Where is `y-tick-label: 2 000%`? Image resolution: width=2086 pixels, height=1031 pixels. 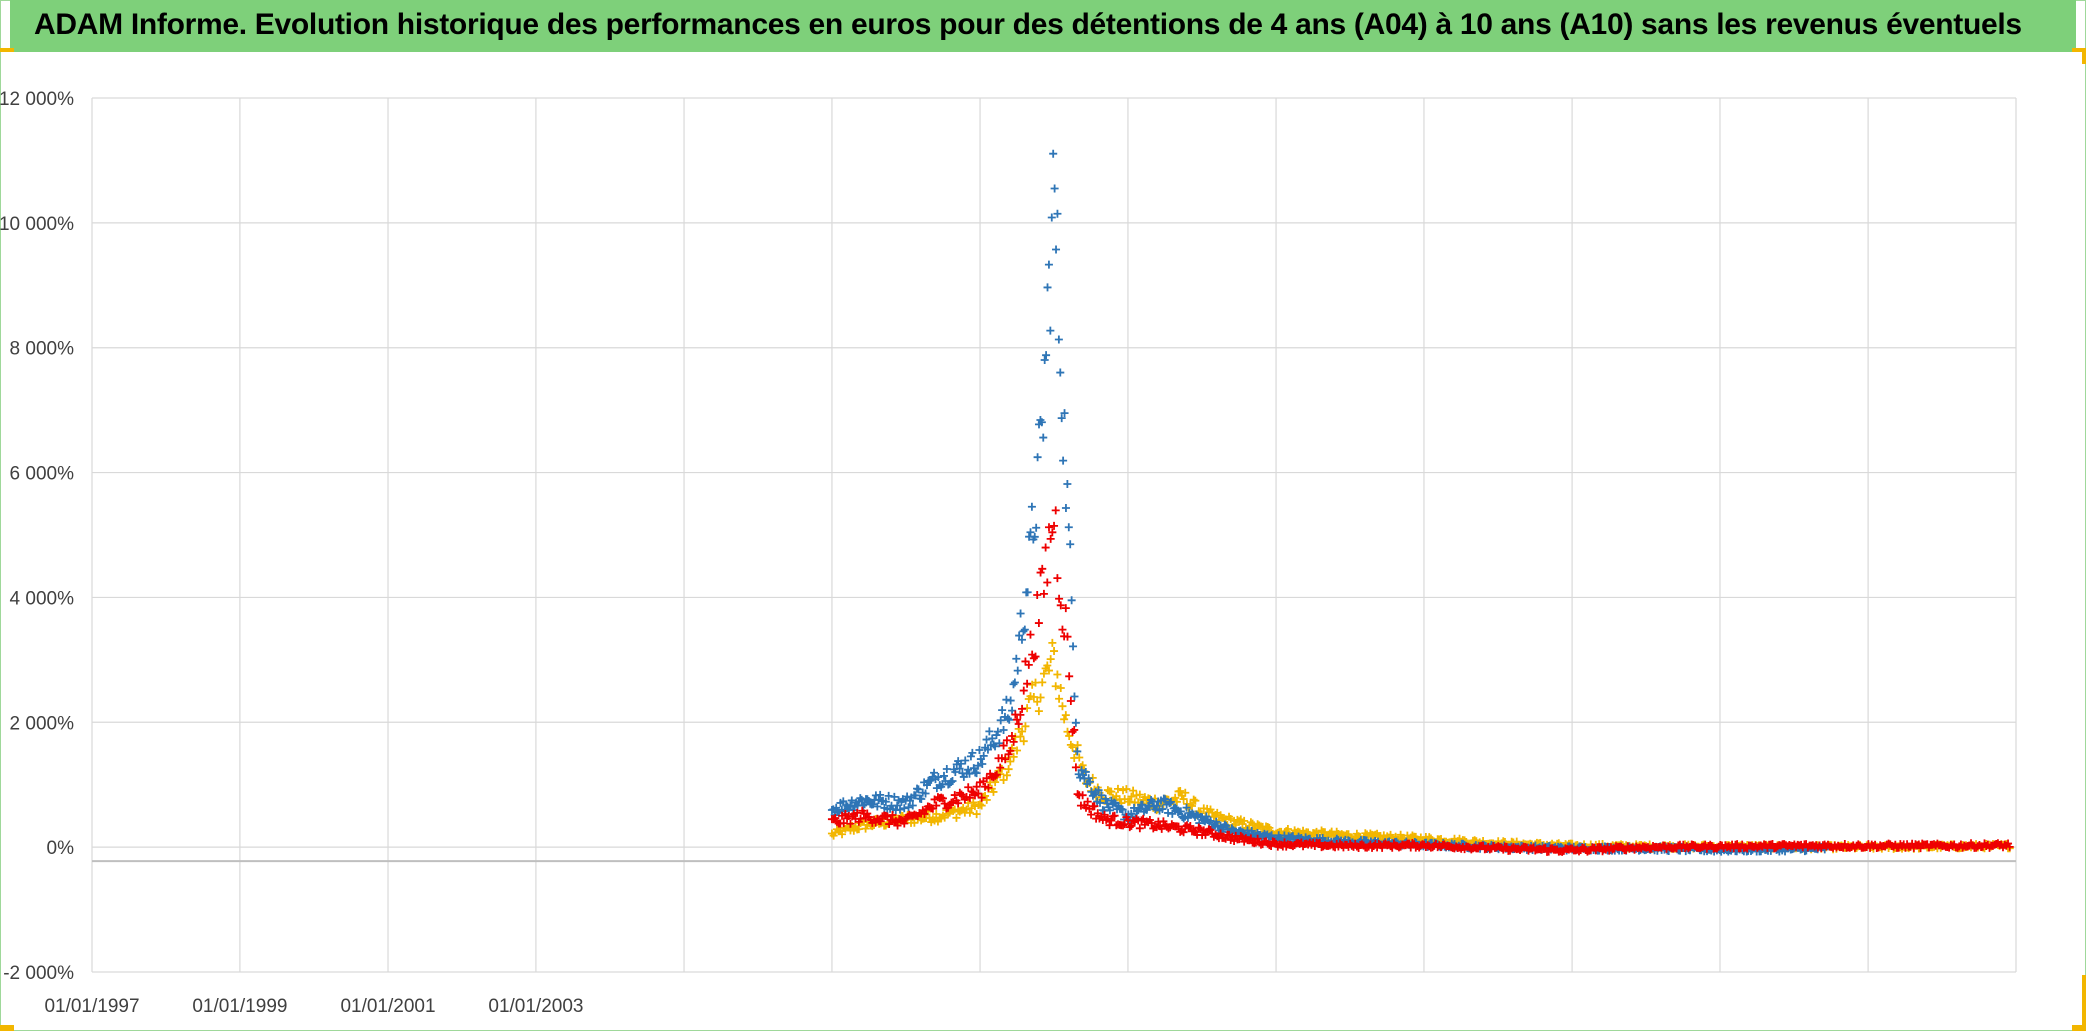
y-tick-label: 2 000% is located at coordinates (42, 723).